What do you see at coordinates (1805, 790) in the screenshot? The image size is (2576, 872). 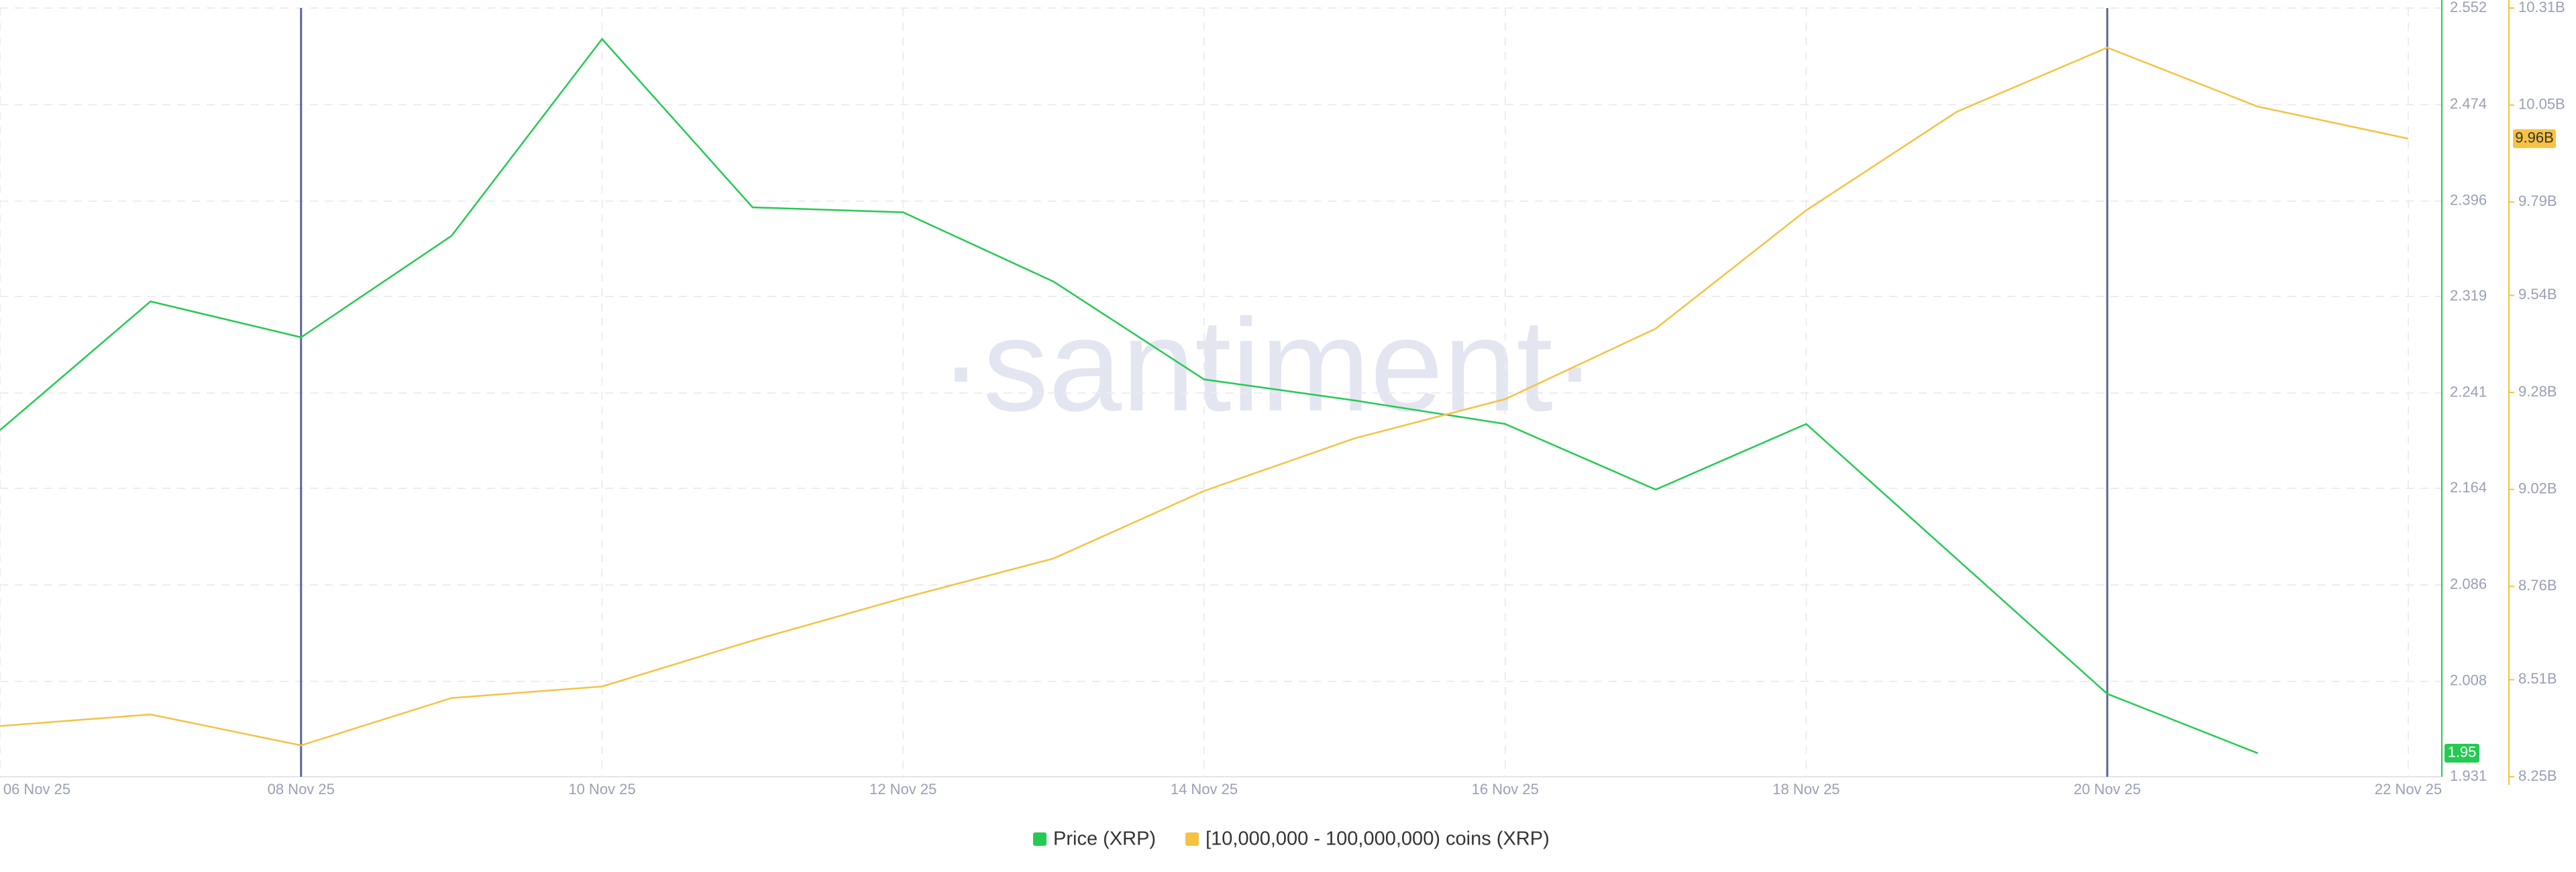 I see `x-tick-label: 18 Nov 25` at bounding box center [1805, 790].